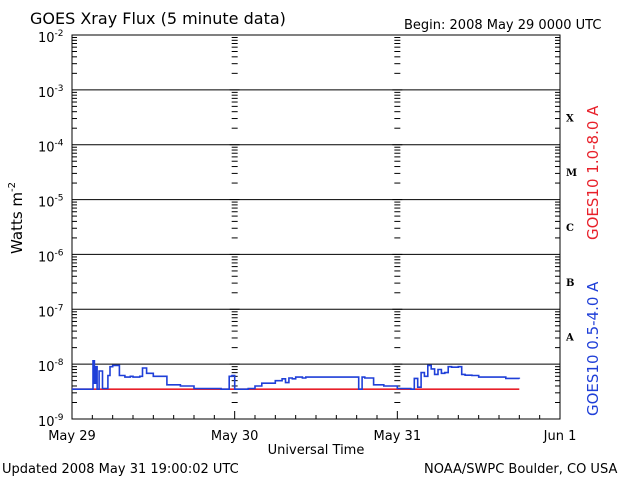 The width and height of the screenshot is (640, 480). What do you see at coordinates (12, 187) in the screenshot?
I see `y-axis-label-exp: -2` at bounding box center [12, 187].